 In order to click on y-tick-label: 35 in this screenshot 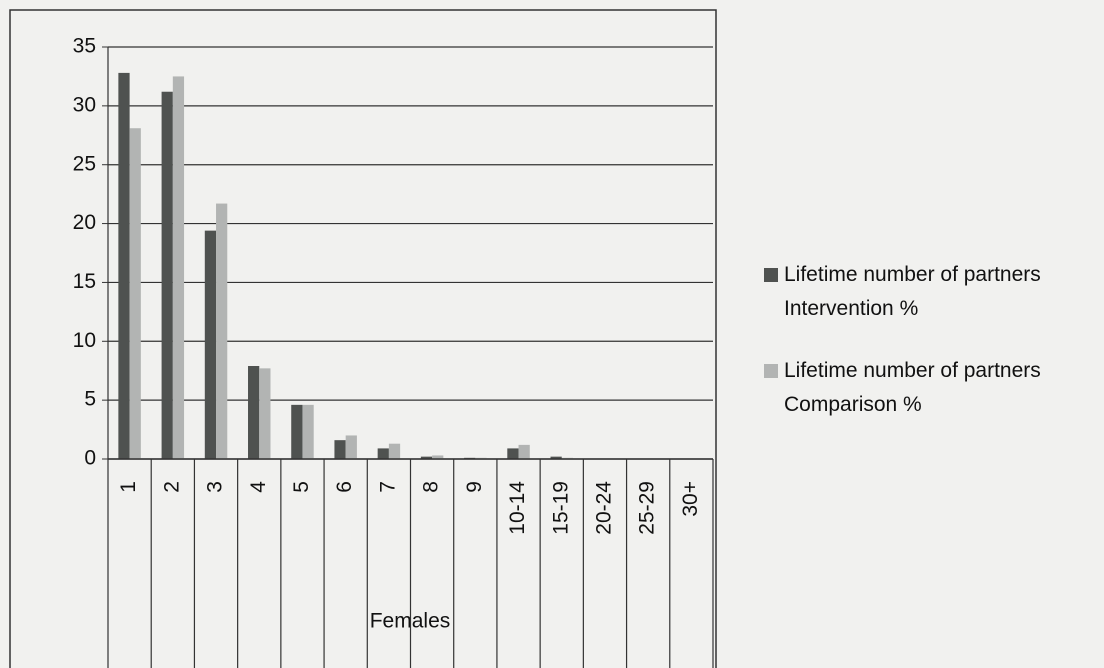, I will do `click(84, 46)`.